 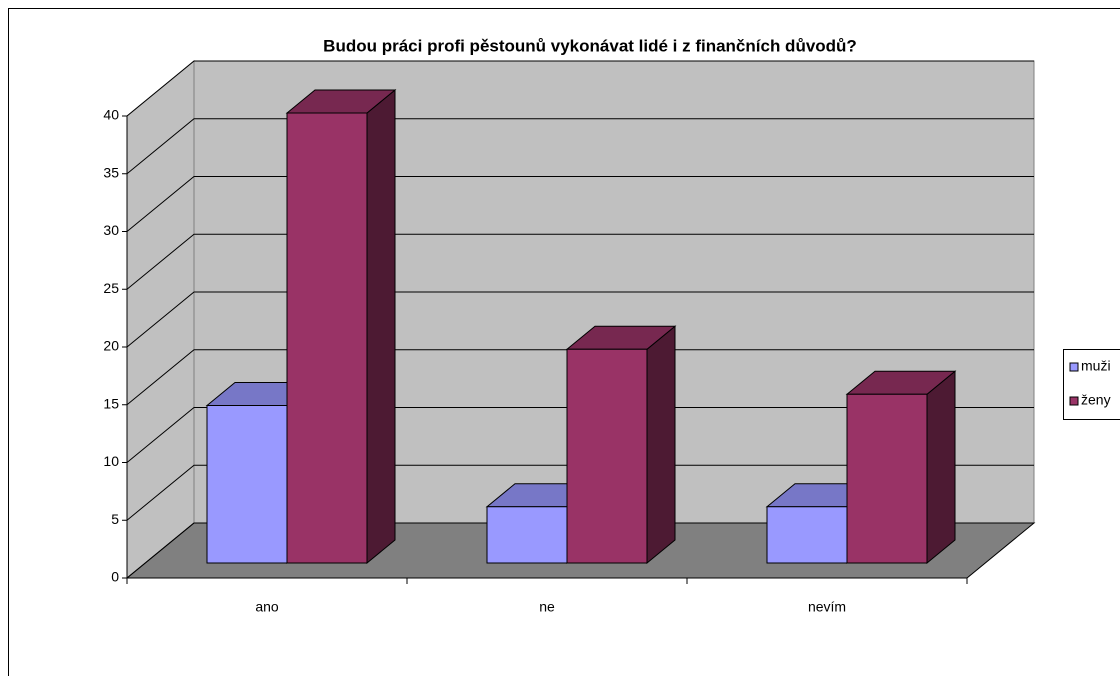 I want to click on x-tick-label: ne, so click(x=547, y=607).